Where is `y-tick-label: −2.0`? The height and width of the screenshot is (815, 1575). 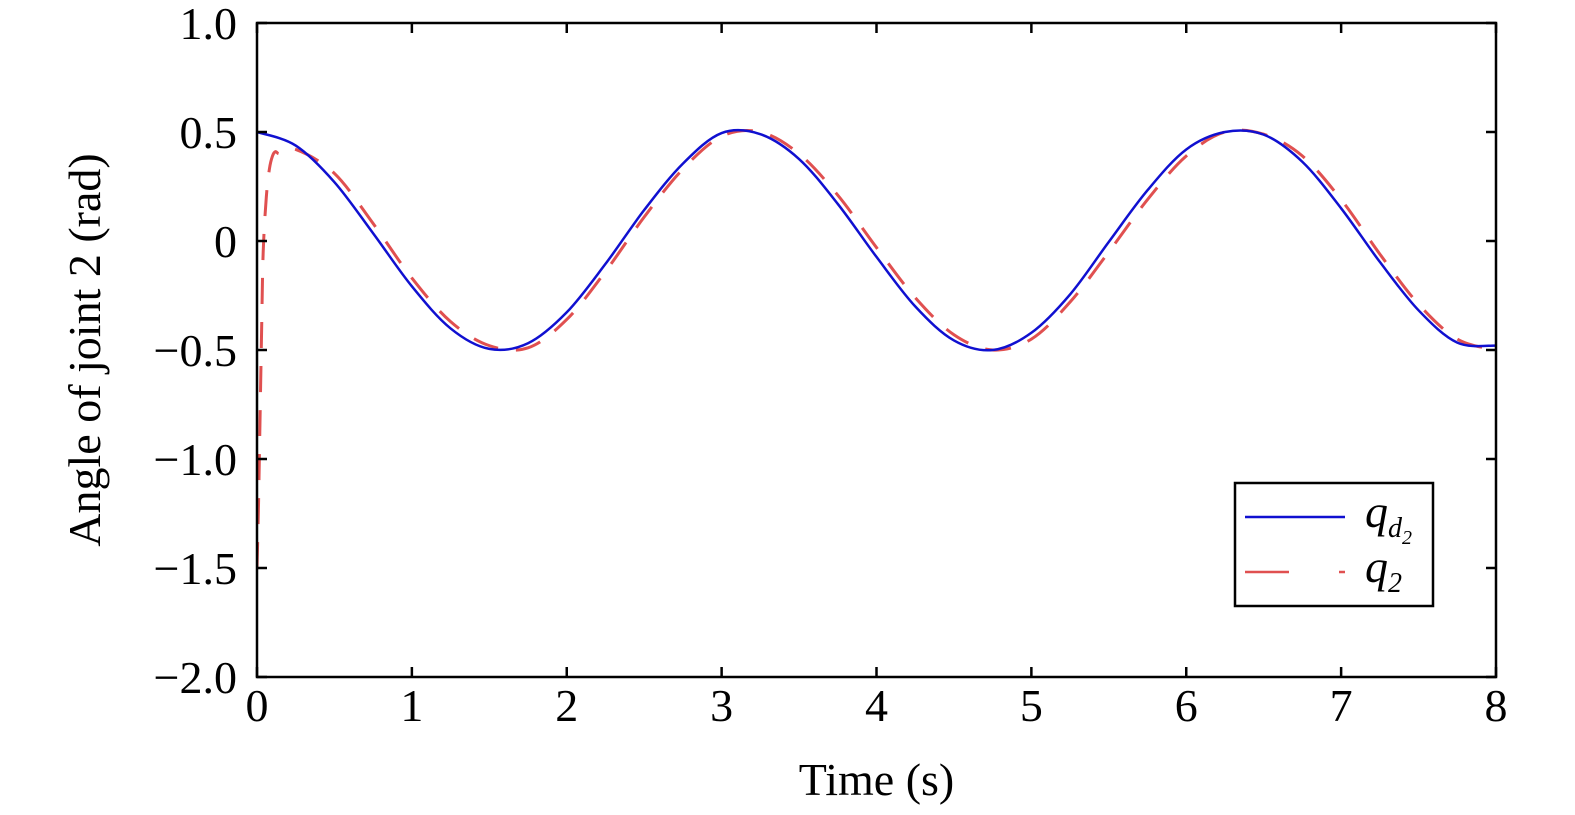 y-tick-label: −2.0 is located at coordinates (195, 677).